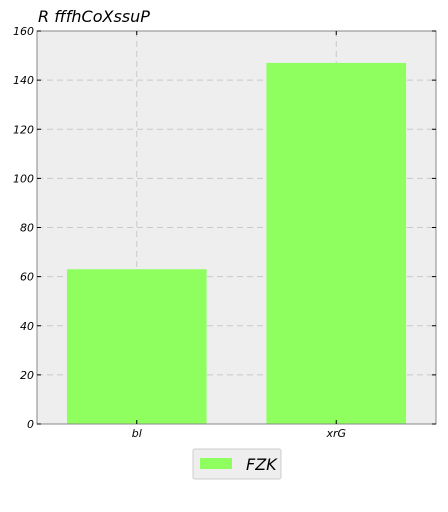 The image size is (448, 512). What do you see at coordinates (94, 16) in the screenshot?
I see `chart-title: R fffhCoXssuP` at bounding box center [94, 16].